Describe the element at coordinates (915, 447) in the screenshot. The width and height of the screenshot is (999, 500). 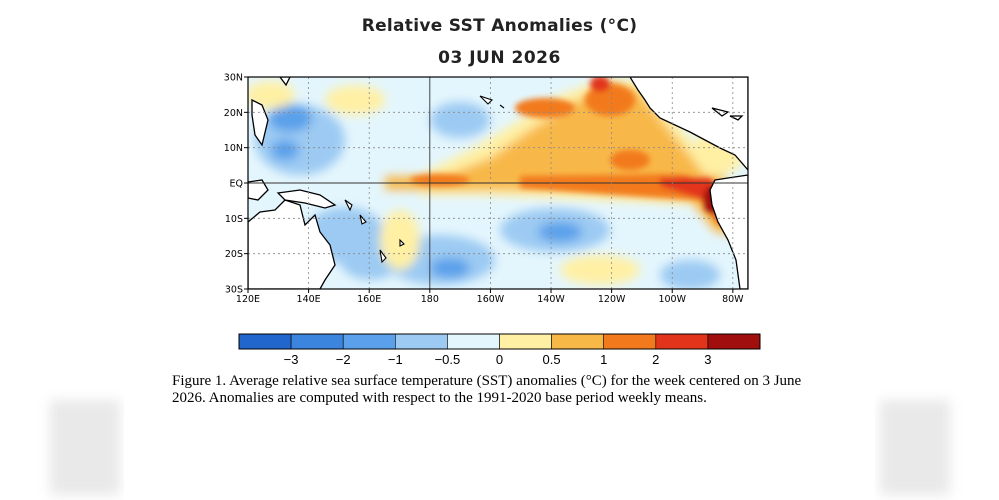
I see `right-background-blur` at that location.